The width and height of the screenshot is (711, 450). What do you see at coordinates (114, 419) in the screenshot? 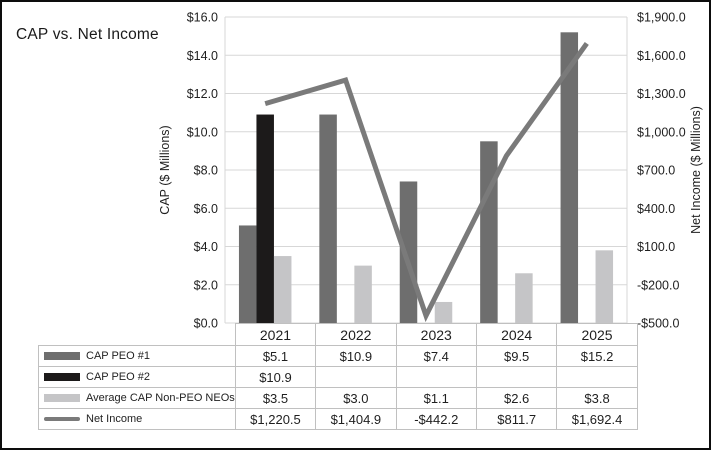
I see `series-name: Net Income` at bounding box center [114, 419].